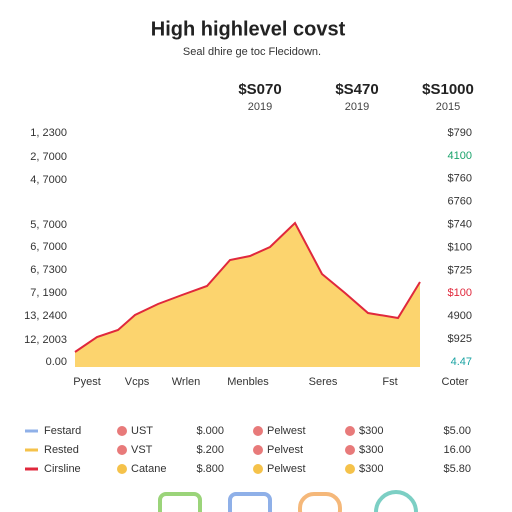  Describe the element at coordinates (448, 89) in the screenshot. I see `stat-value: $S1000` at that location.